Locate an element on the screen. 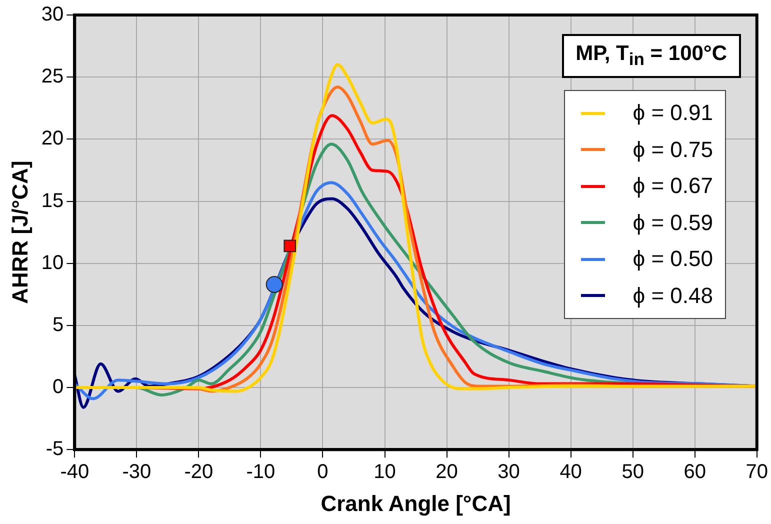  legend-label: ϕ = 0.75 is located at coordinates (672, 149).